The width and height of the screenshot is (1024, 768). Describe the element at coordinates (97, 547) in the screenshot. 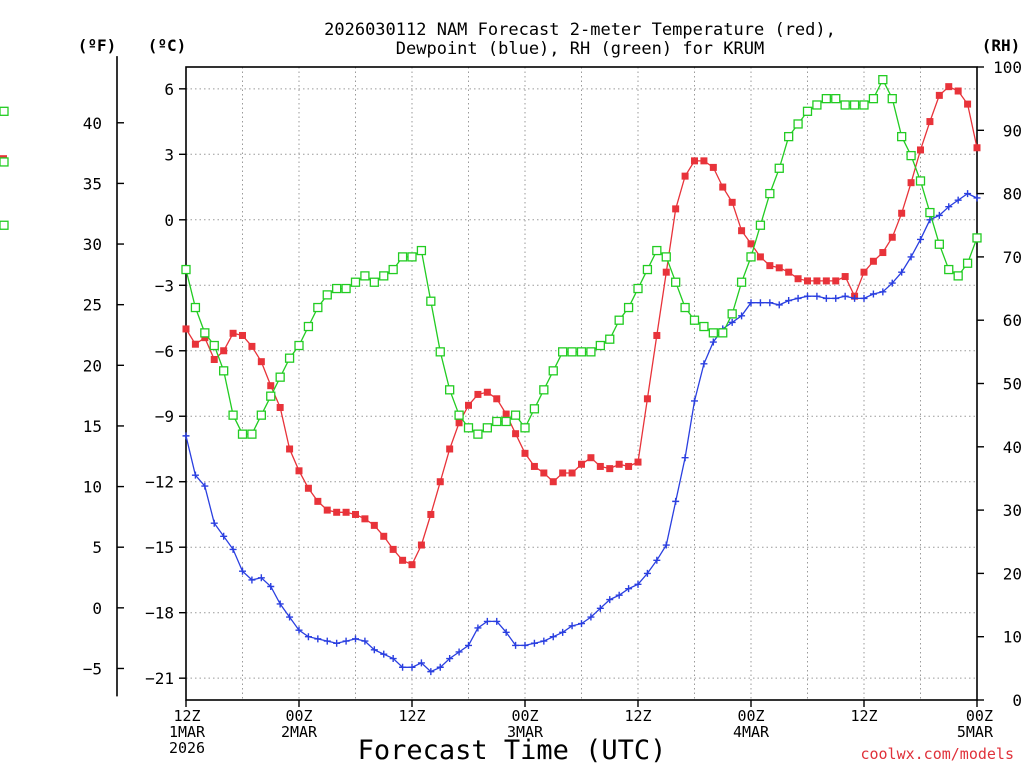

I see `fahrenheit-tick-label: 5` at that location.